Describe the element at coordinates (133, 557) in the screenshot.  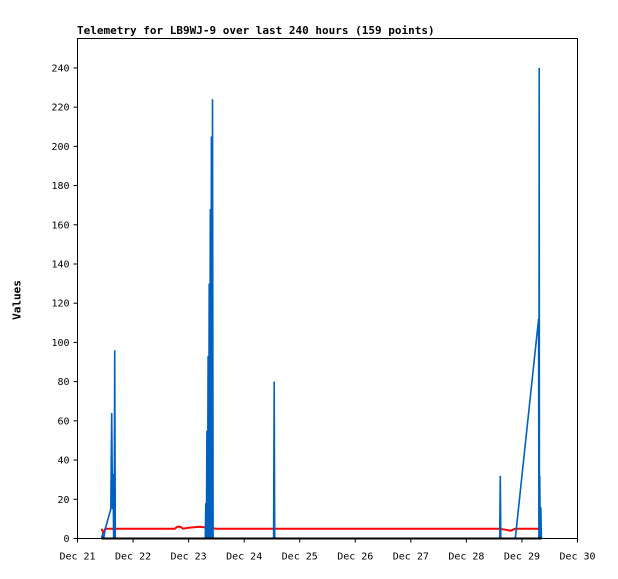
I see `x-tick-label: Dec 22` at that location.